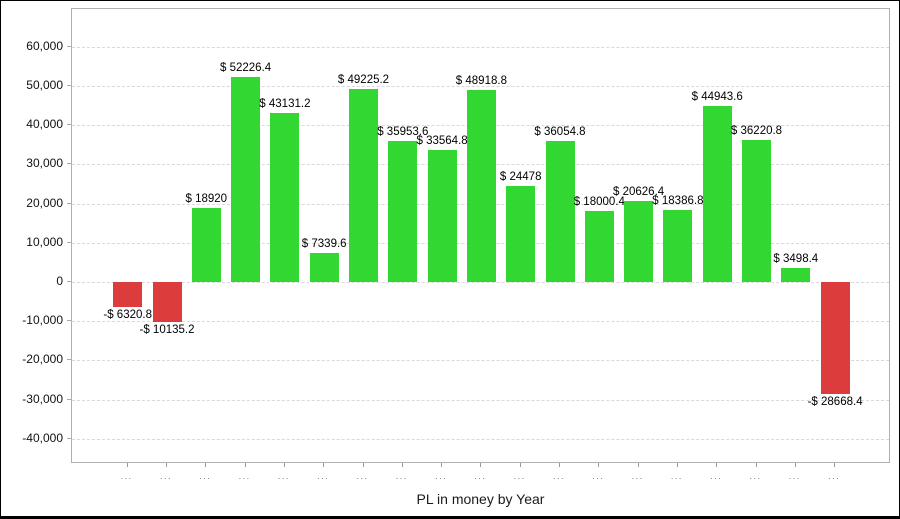 The image size is (900, 519). I want to click on bar-value-label: $ 35953.6, so click(403, 132).